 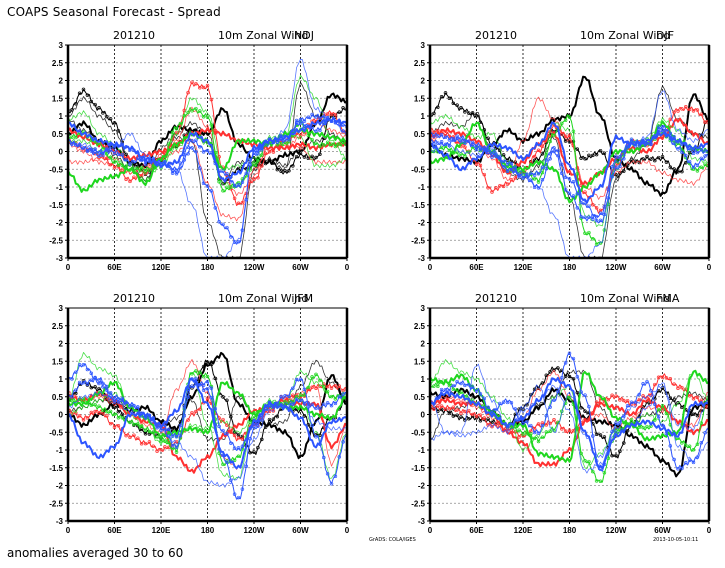 What do you see at coordinates (420, 63) in the screenshot?
I see `y-tick-label: 2.5` at bounding box center [420, 63].